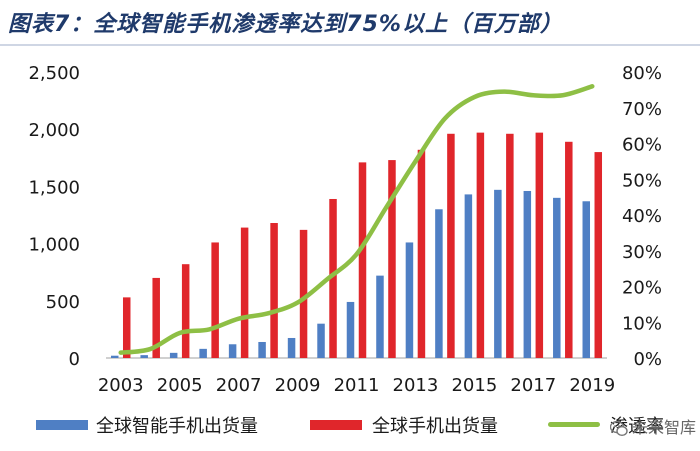  What do you see at coordinates (298, 385) in the screenshot?
I see `x-tick-label: 2009` at bounding box center [298, 385].